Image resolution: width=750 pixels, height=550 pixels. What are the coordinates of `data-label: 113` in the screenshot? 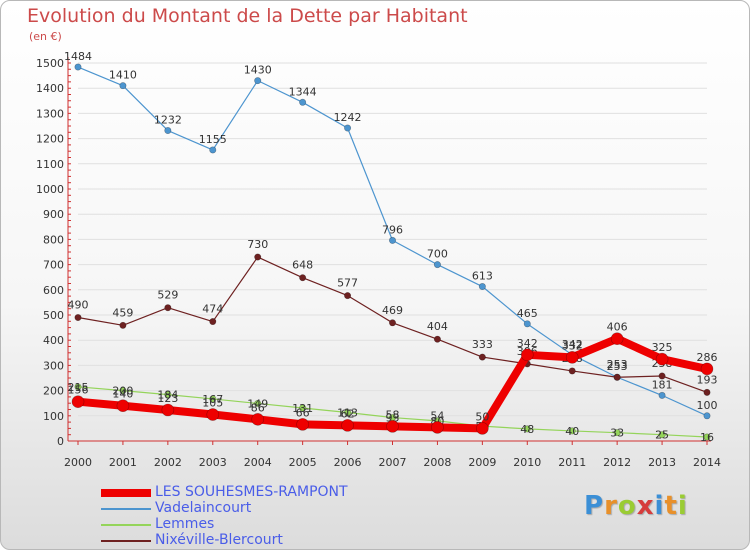 It's located at (347, 413).